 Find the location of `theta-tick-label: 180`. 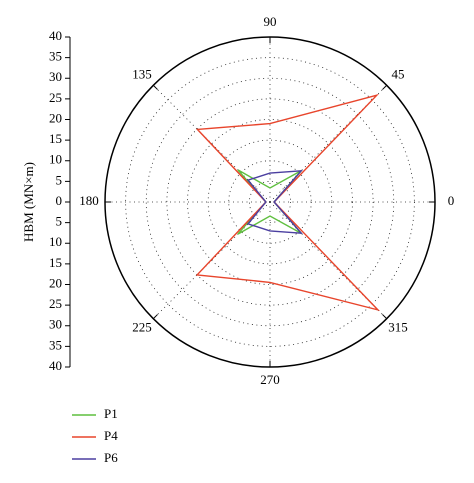

theta-tick-label: 180 is located at coordinates (89, 200).